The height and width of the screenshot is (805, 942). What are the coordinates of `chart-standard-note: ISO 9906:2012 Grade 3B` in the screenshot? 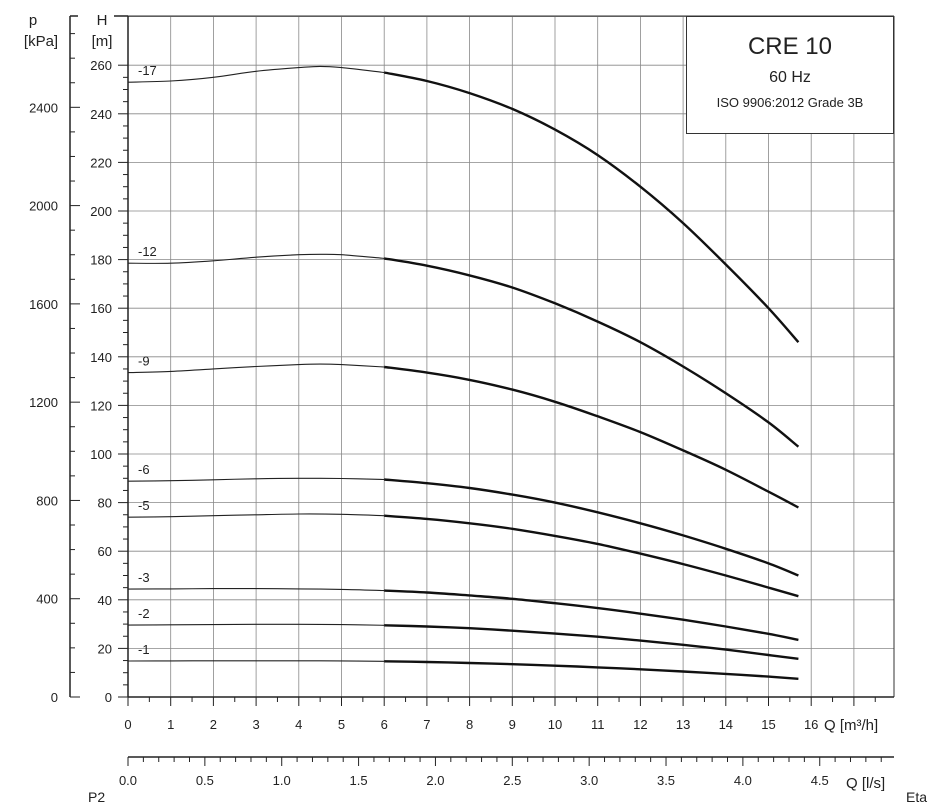 It's located at (790, 102).